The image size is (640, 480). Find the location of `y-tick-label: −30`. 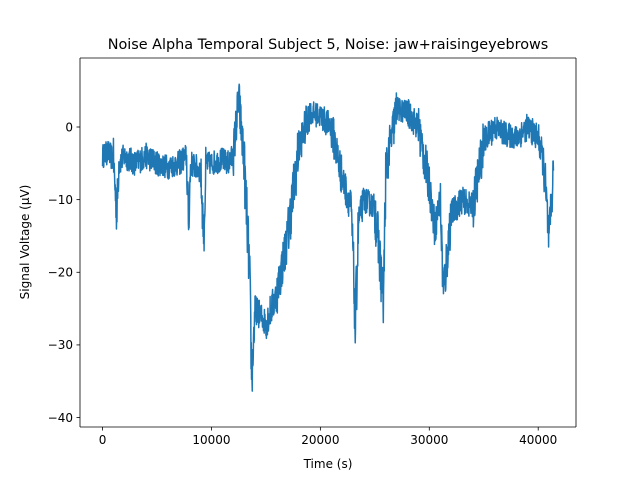

y-tick-label: −30 is located at coordinates (60, 345).